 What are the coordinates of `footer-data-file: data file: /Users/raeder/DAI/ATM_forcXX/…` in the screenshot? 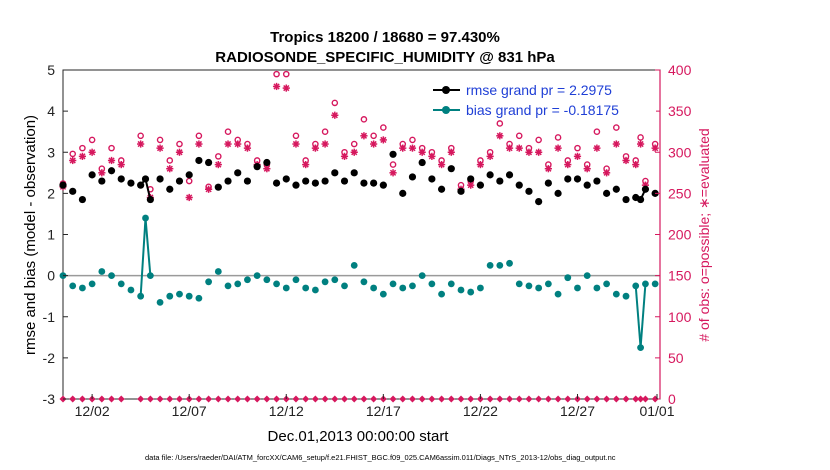 It's located at (380, 457).